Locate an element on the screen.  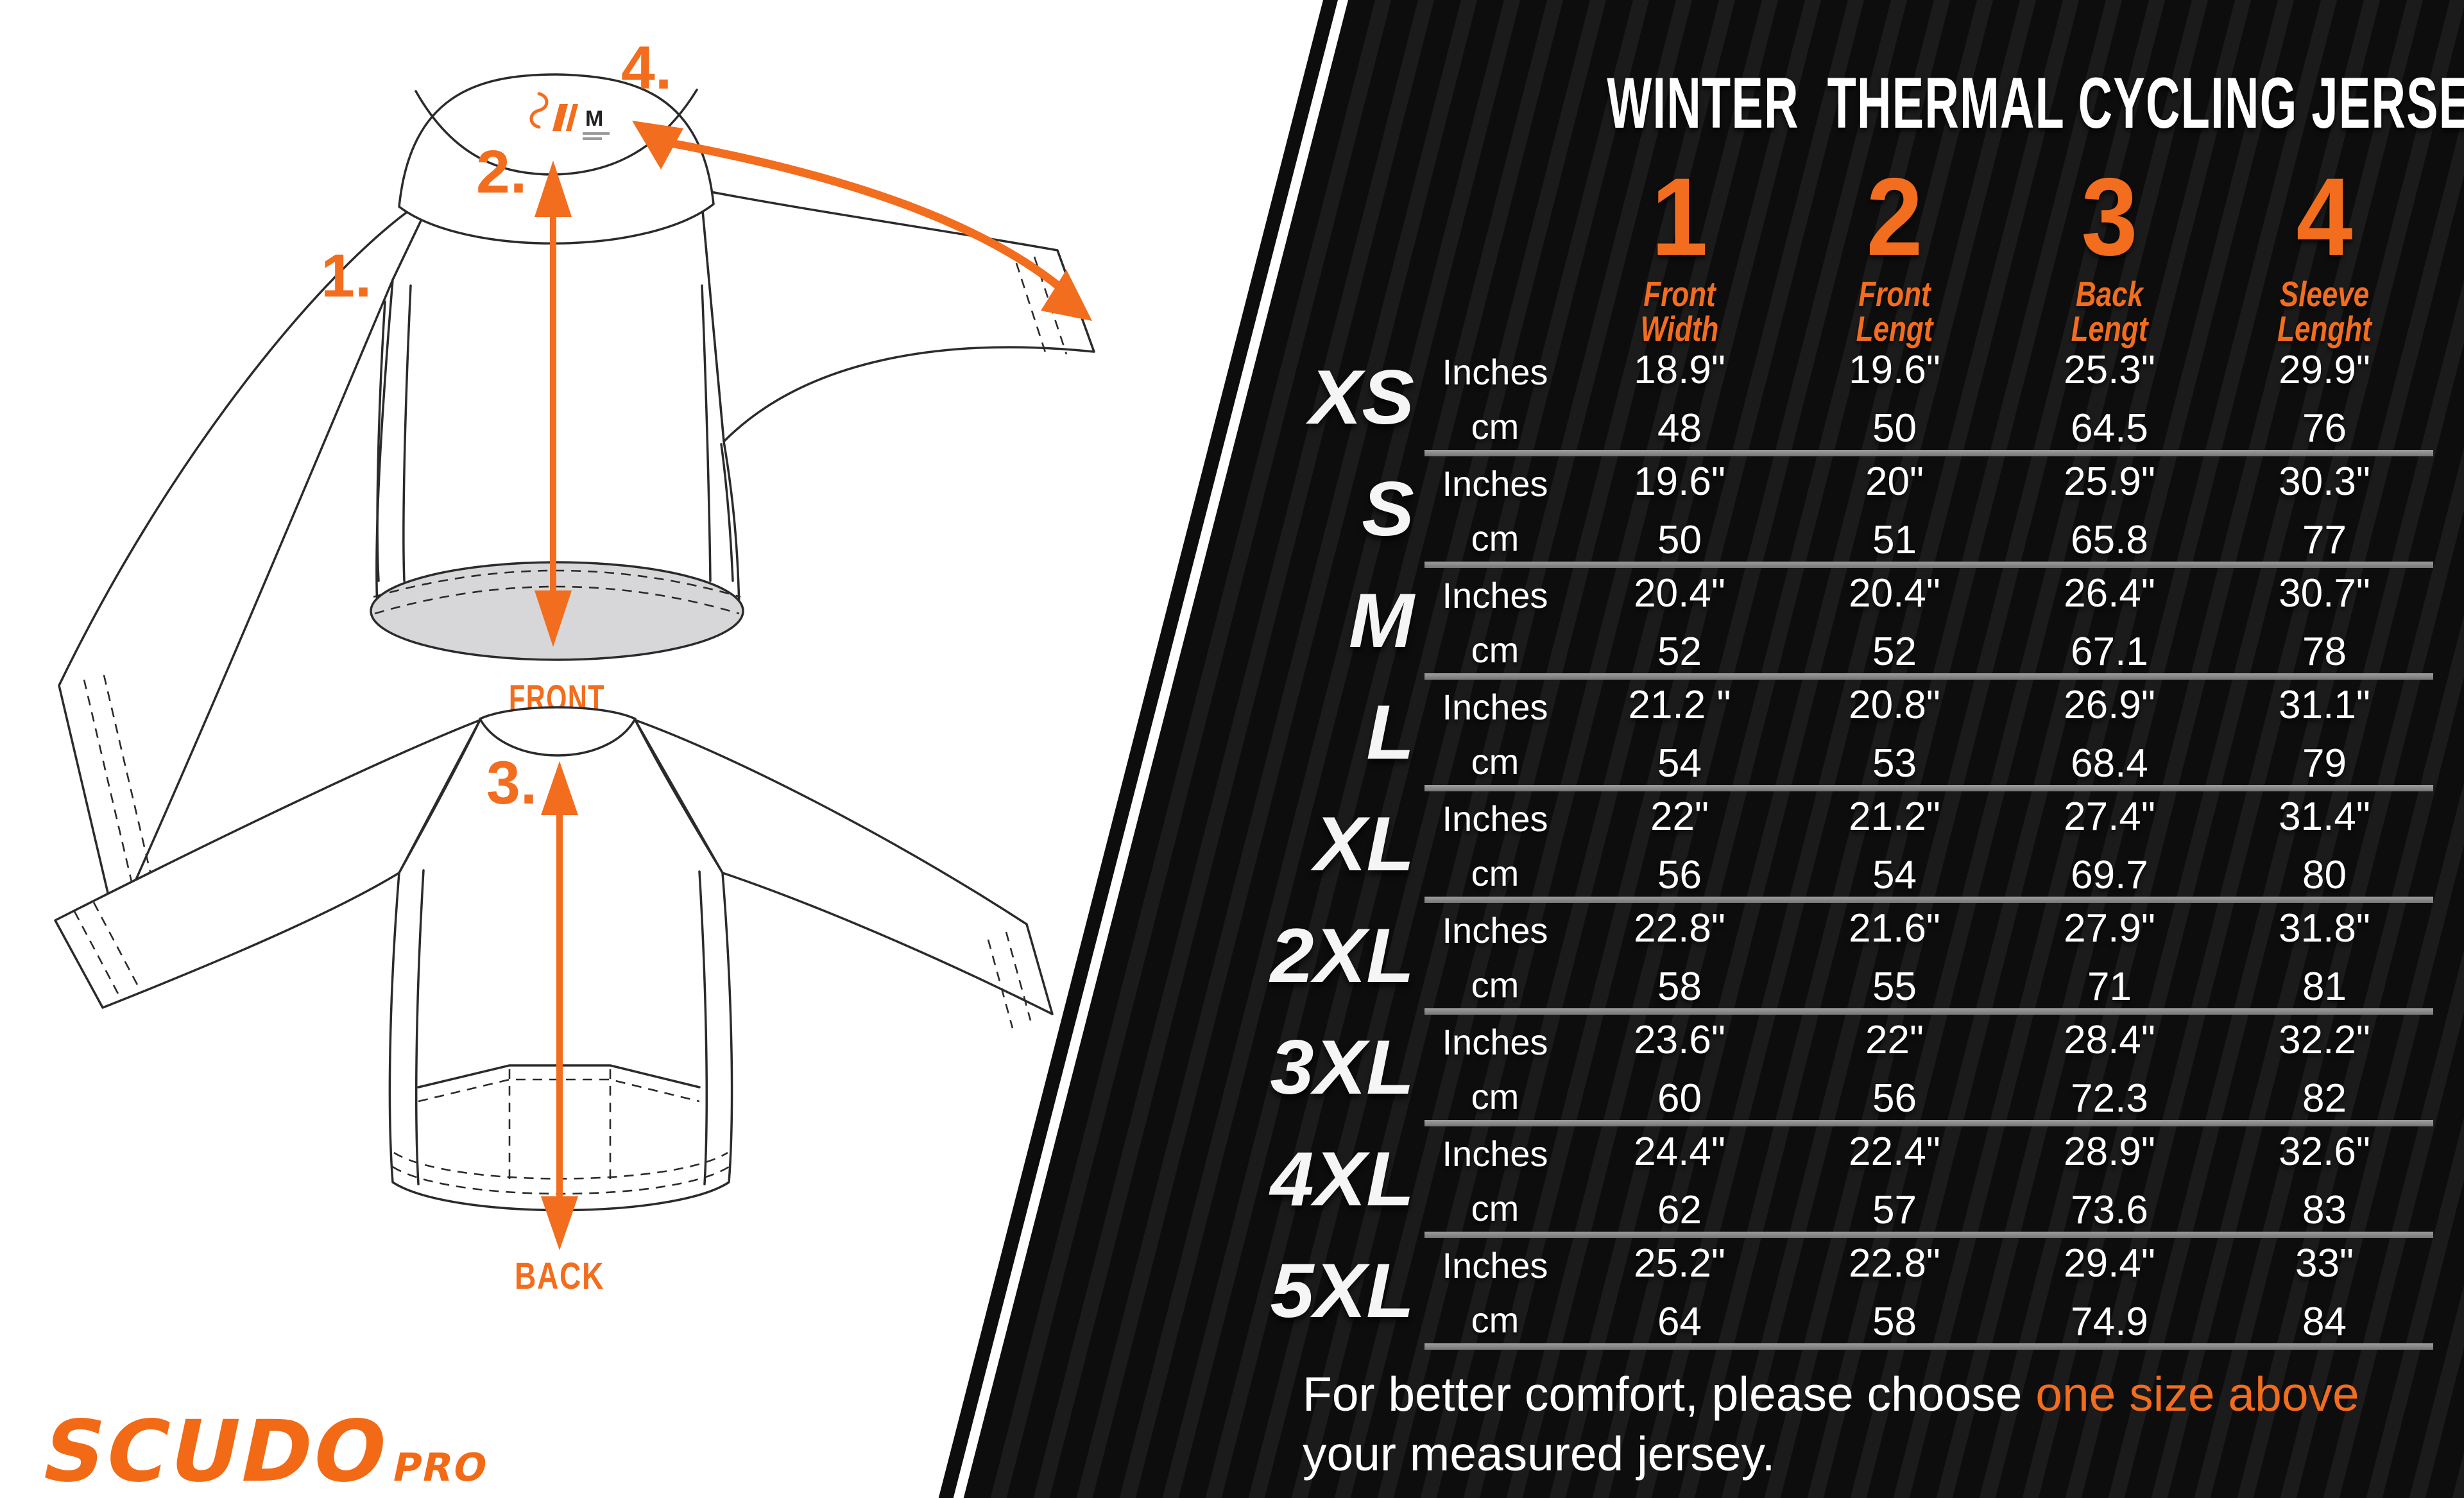
value-cm: 53 is located at coordinates (1895, 763).